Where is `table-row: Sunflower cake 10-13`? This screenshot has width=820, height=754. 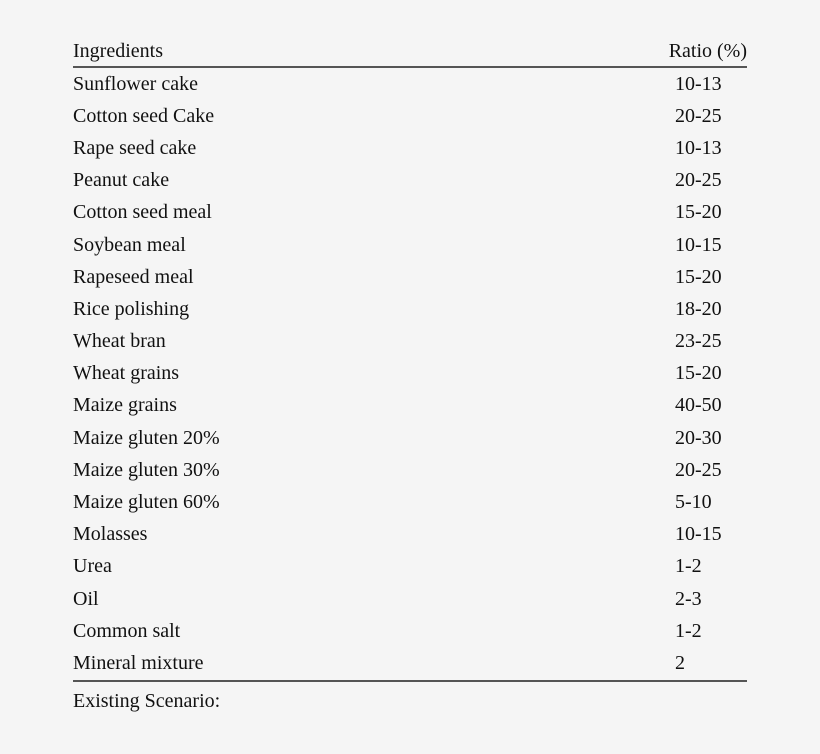
table-row: Sunflower cake 10-13 is located at coordinates (410, 84).